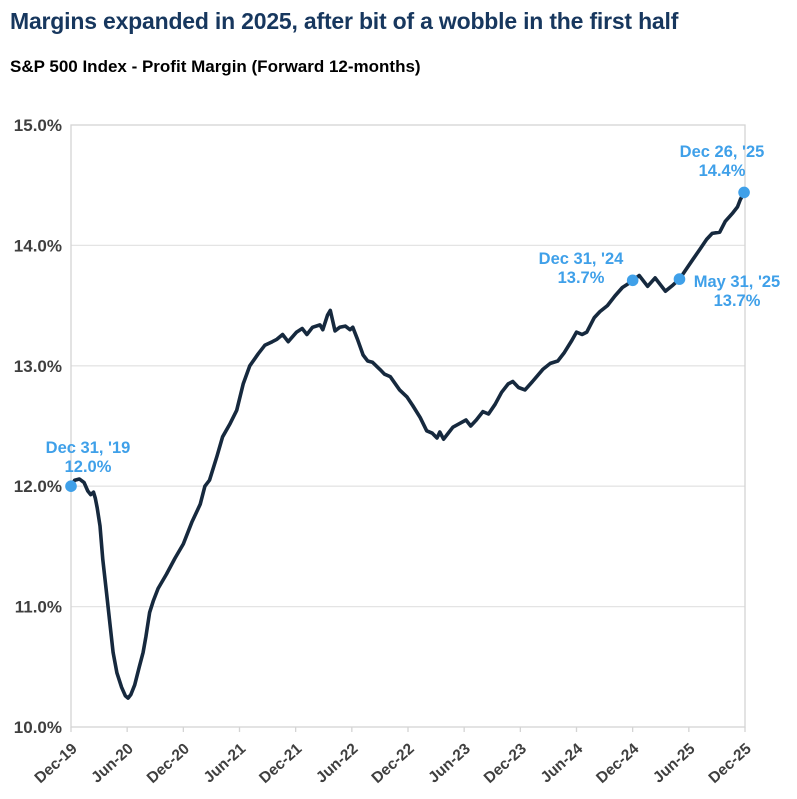  I want to click on y-tick-label: 14.0%, so click(38, 245).